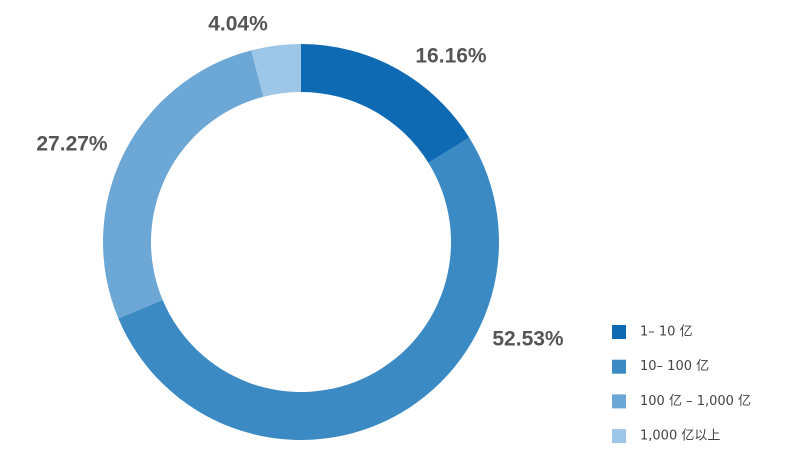 The width and height of the screenshot is (800, 476). I want to click on data-label: 16.16%, so click(451, 56).